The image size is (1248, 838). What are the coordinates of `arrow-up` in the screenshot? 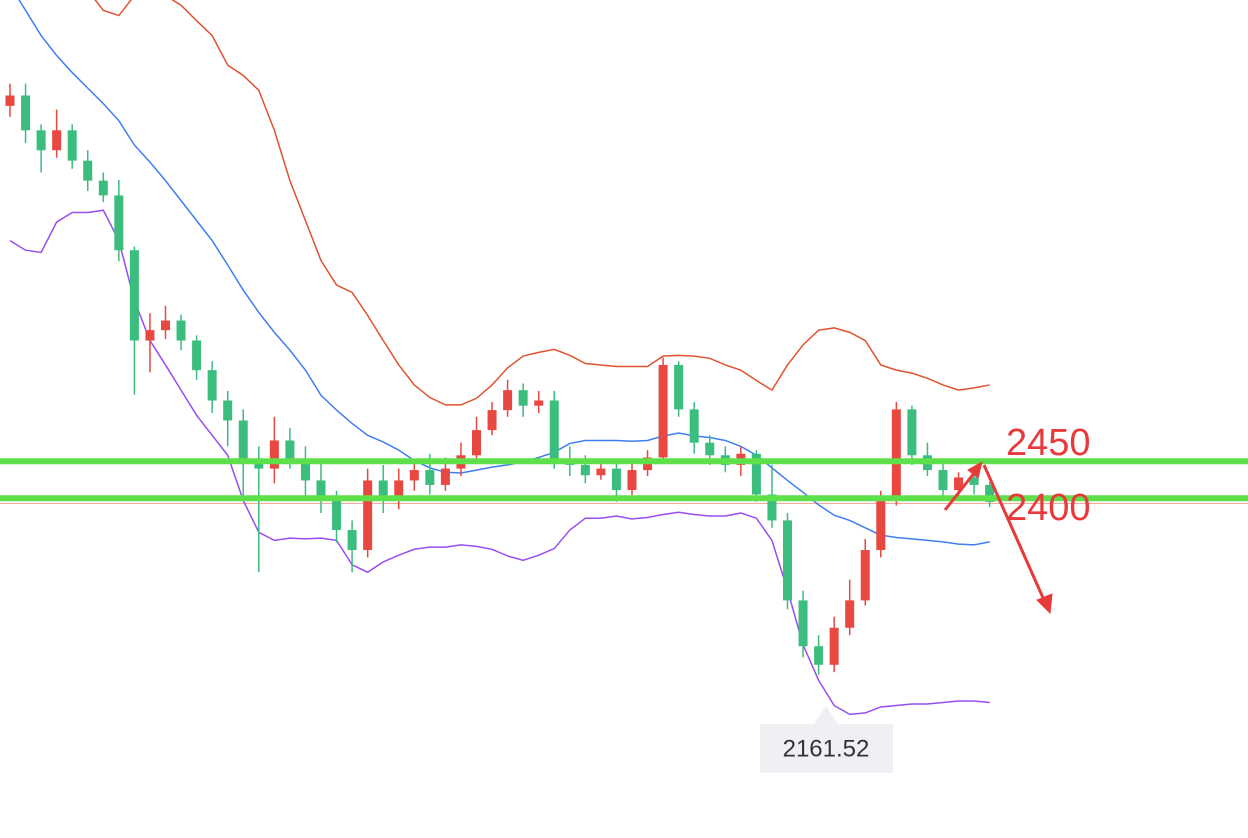 It's located at (960, 491).